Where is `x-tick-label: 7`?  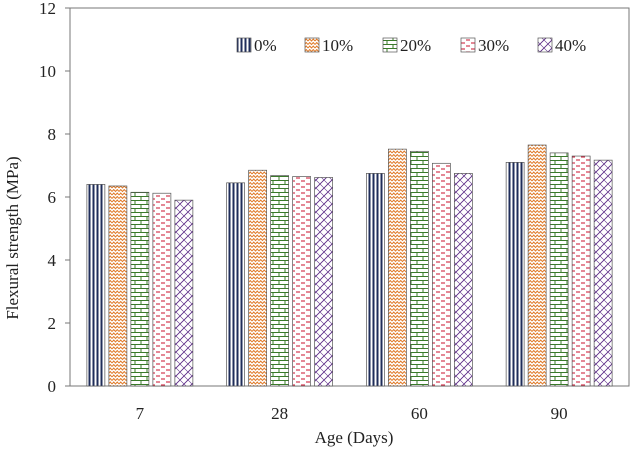 x-tick-label: 7 is located at coordinates (140, 413).